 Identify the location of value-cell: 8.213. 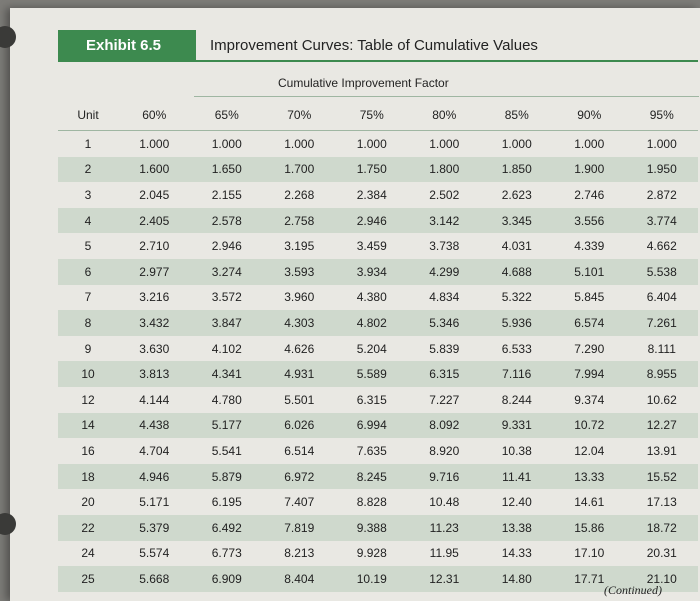
(299, 553).